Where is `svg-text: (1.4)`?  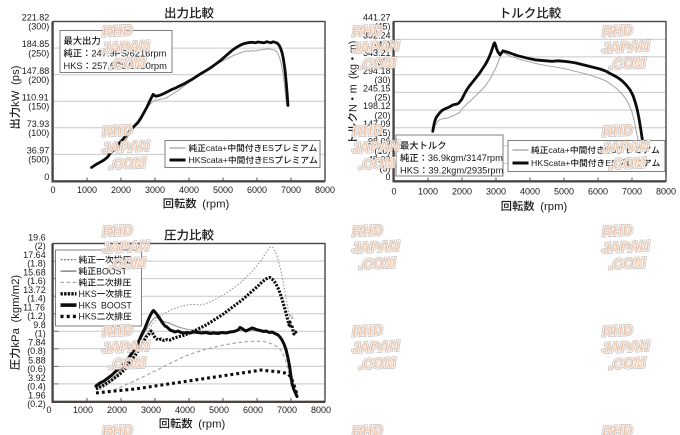
svg-text: (1.4) is located at coordinates (36, 299).